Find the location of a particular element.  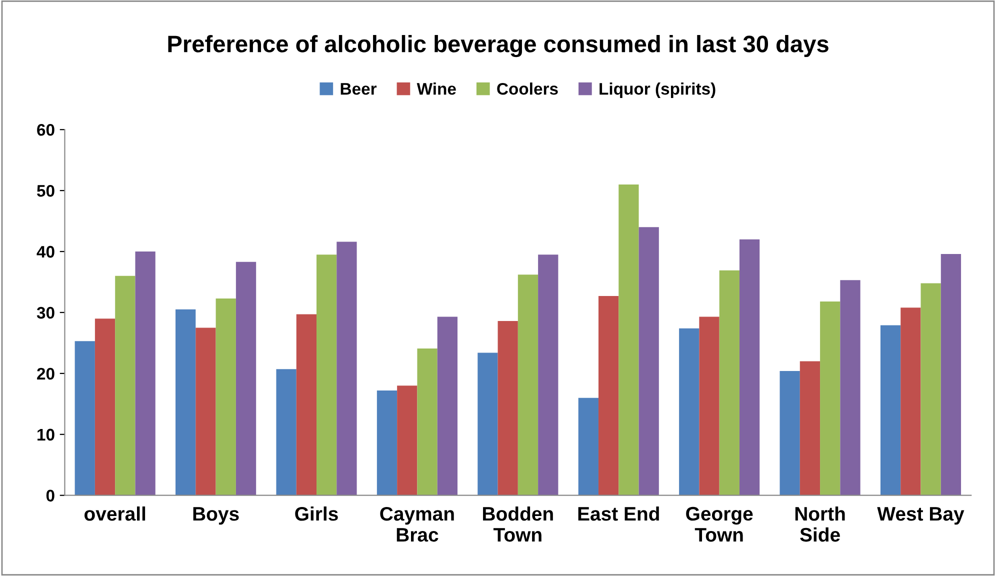

x-tick-label: overall is located at coordinates (115, 513).